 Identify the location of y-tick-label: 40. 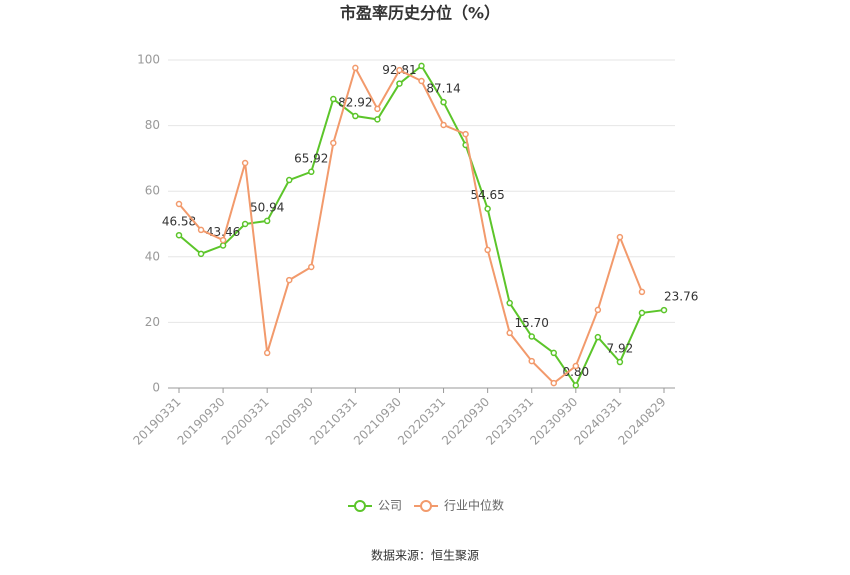
(152, 256).